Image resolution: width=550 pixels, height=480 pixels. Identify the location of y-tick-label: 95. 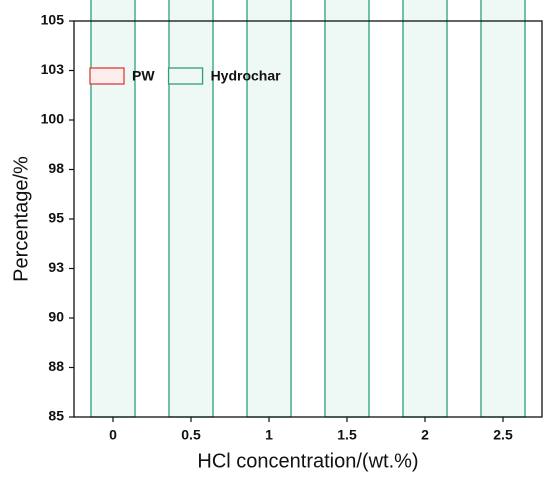
(56, 218).